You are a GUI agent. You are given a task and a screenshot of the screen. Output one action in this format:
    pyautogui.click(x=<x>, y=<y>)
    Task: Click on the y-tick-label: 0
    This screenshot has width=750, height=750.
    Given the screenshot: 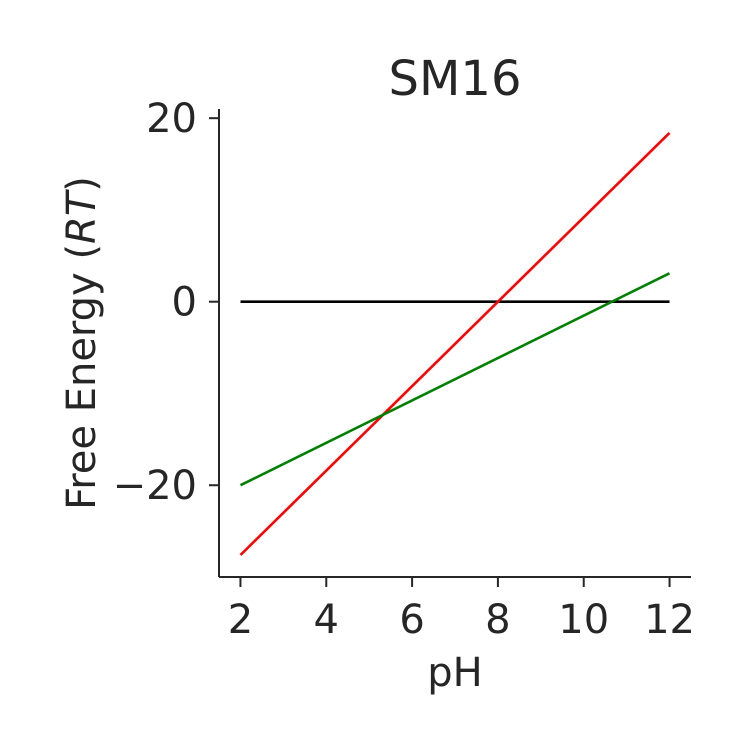 What is the action you would take?
    pyautogui.click(x=184, y=303)
    